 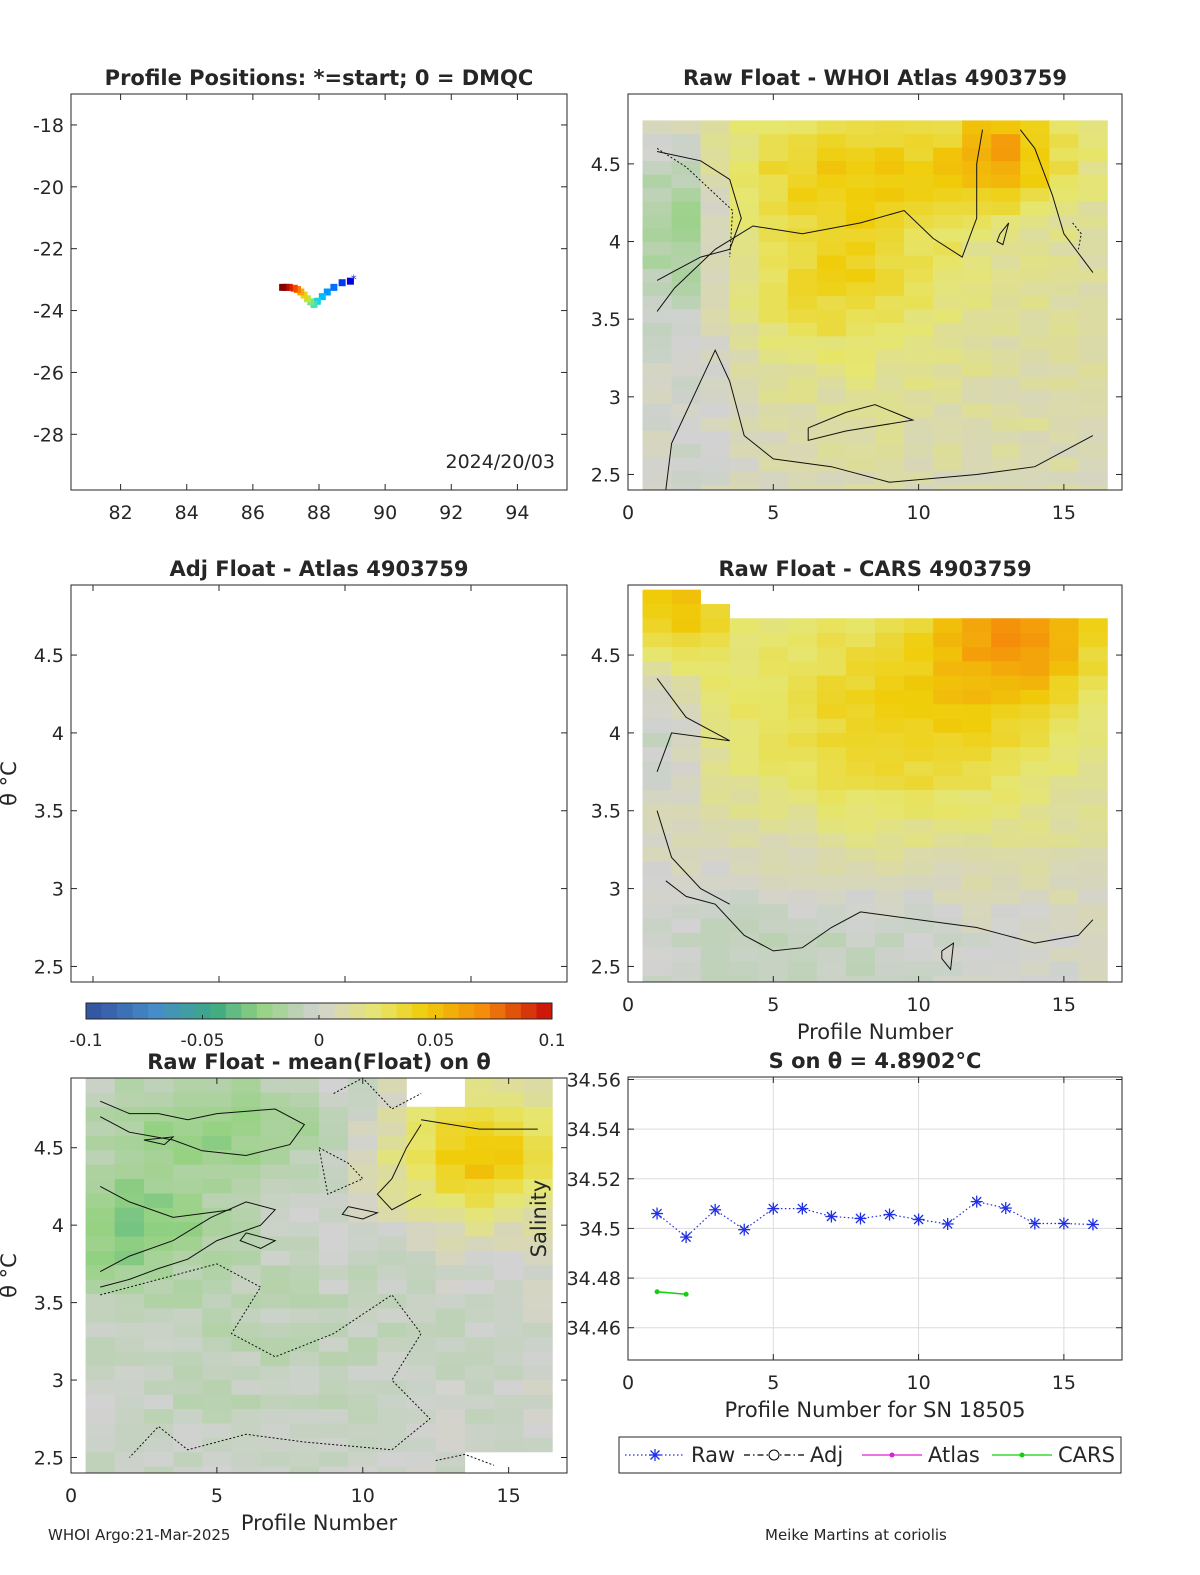 I want to click on cars-title: Raw Float - CARS 4903759, so click(x=874, y=569).